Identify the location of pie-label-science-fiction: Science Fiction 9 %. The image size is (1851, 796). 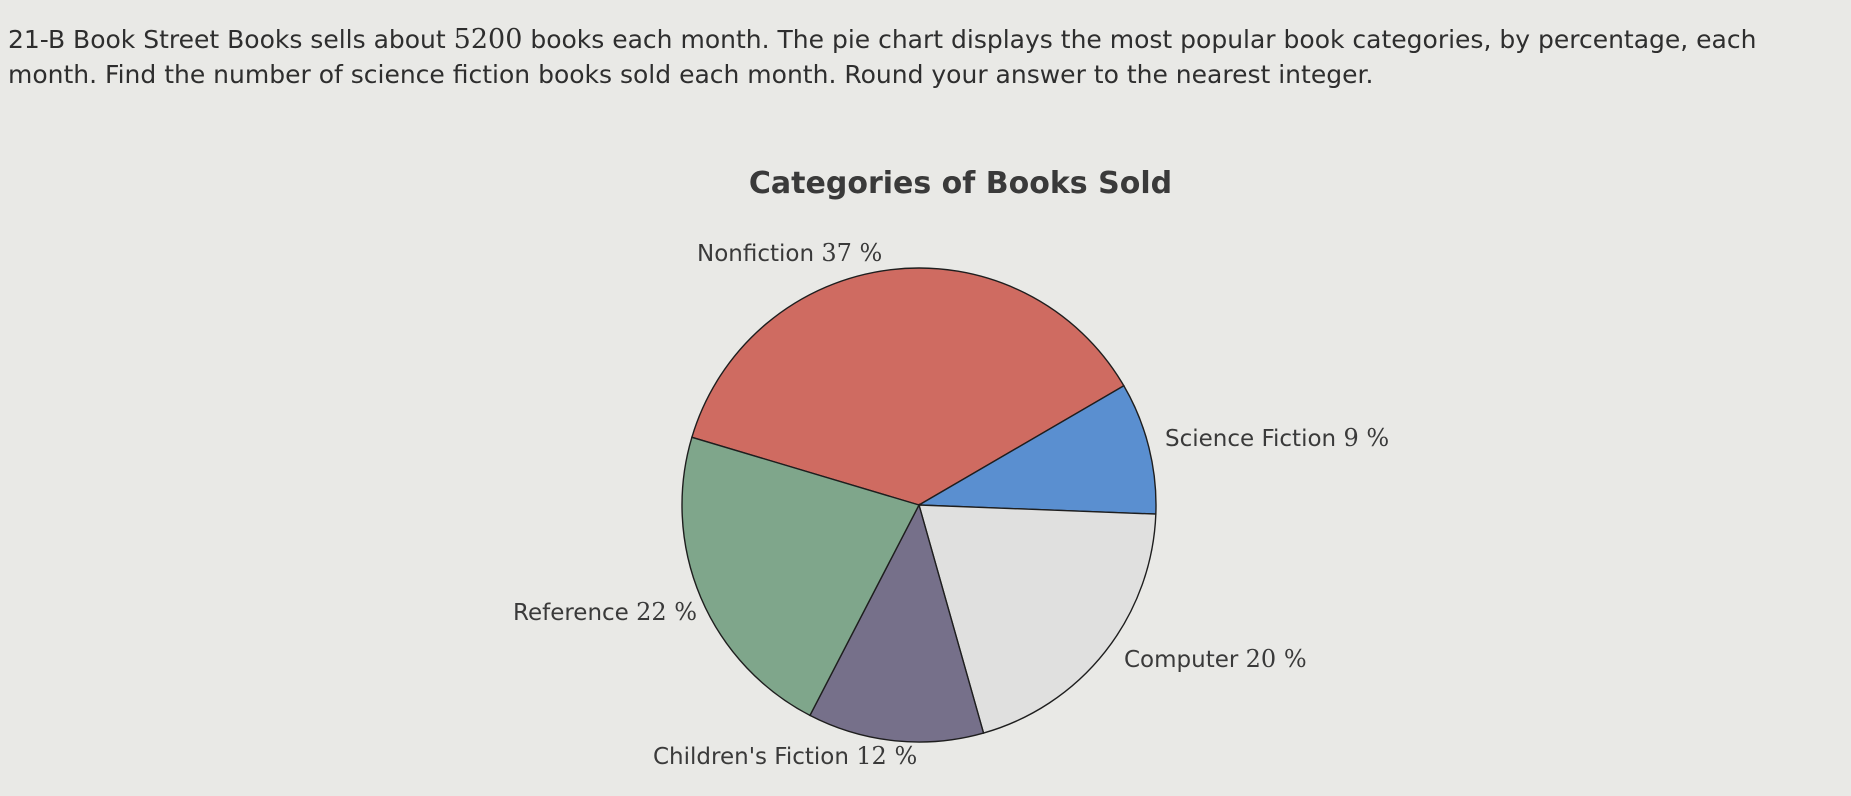
(1277, 438).